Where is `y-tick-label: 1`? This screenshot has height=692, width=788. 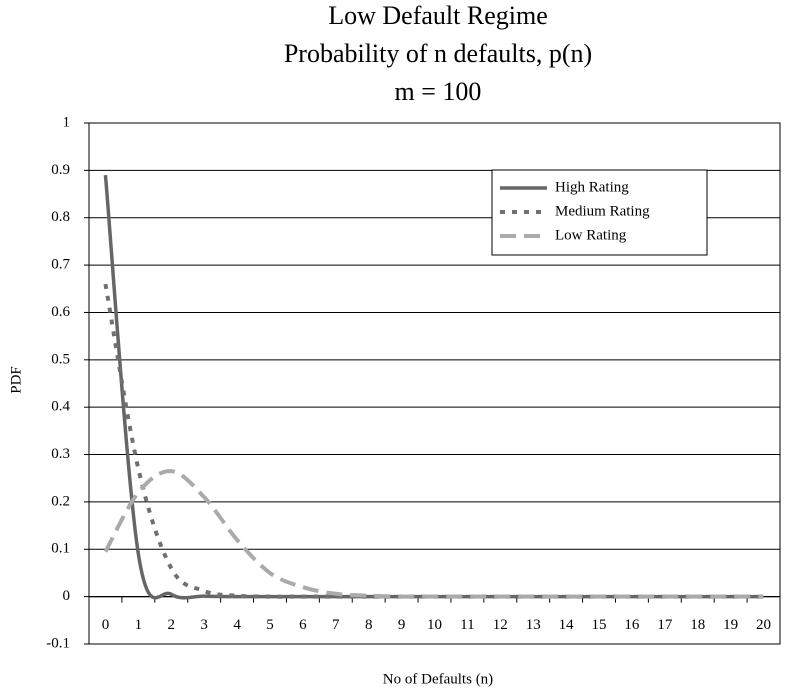
y-tick-label: 1 is located at coordinates (67, 122).